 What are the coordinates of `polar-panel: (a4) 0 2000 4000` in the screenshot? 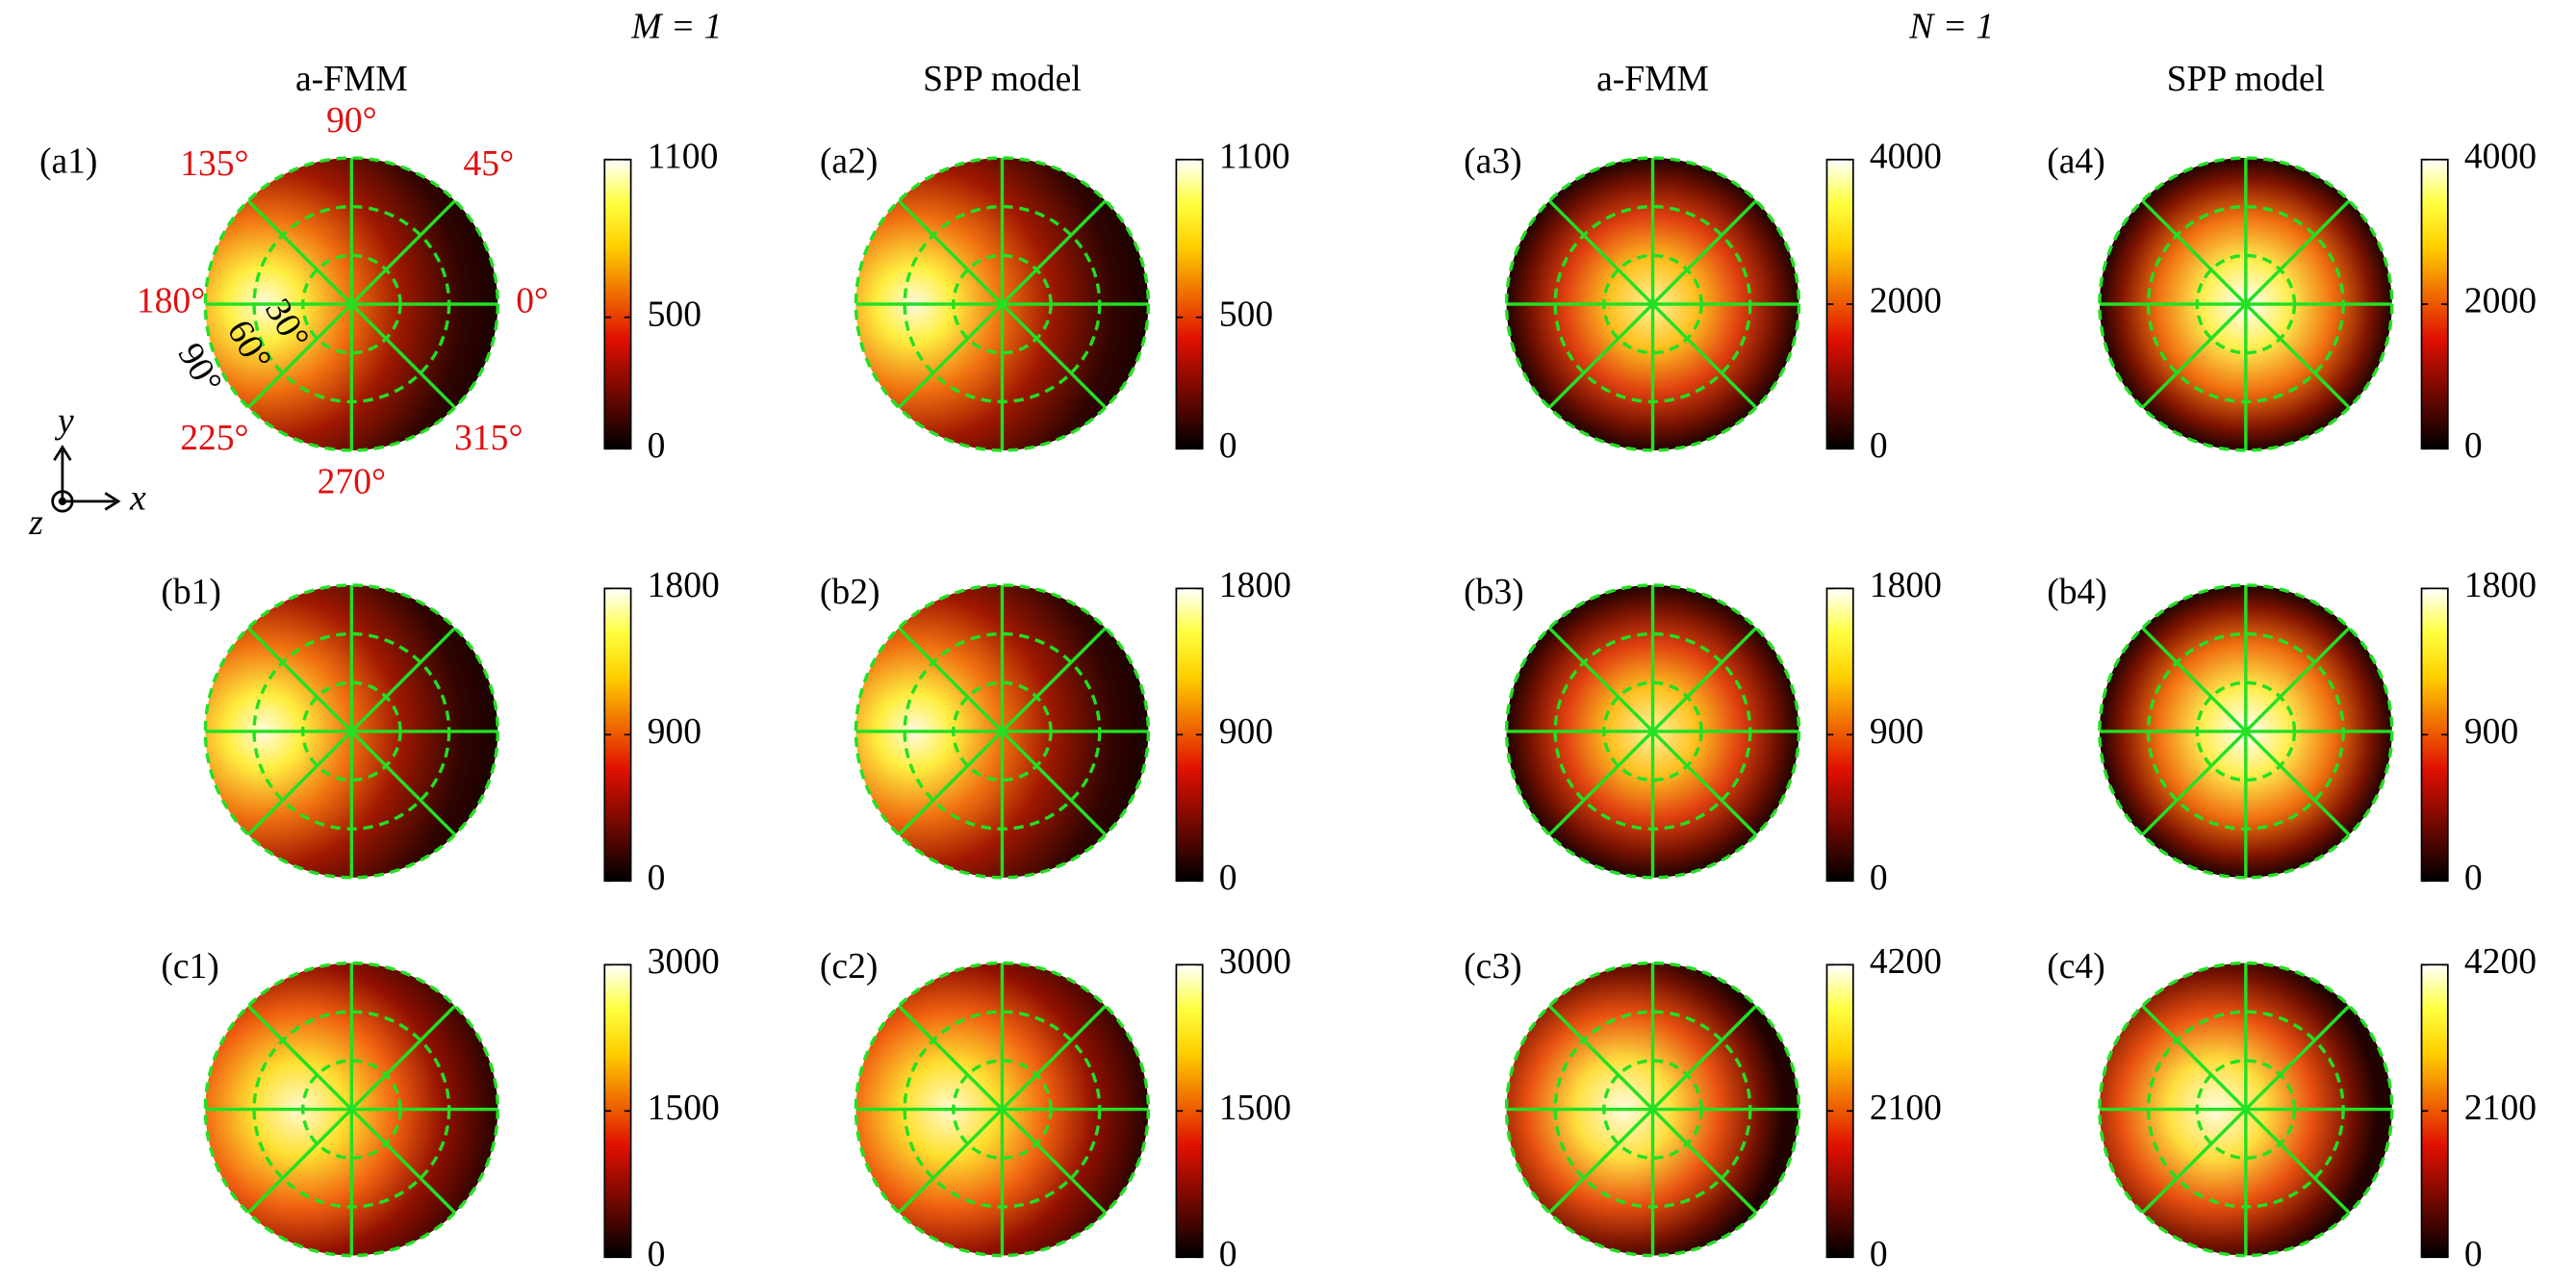 It's located at (2292, 301).